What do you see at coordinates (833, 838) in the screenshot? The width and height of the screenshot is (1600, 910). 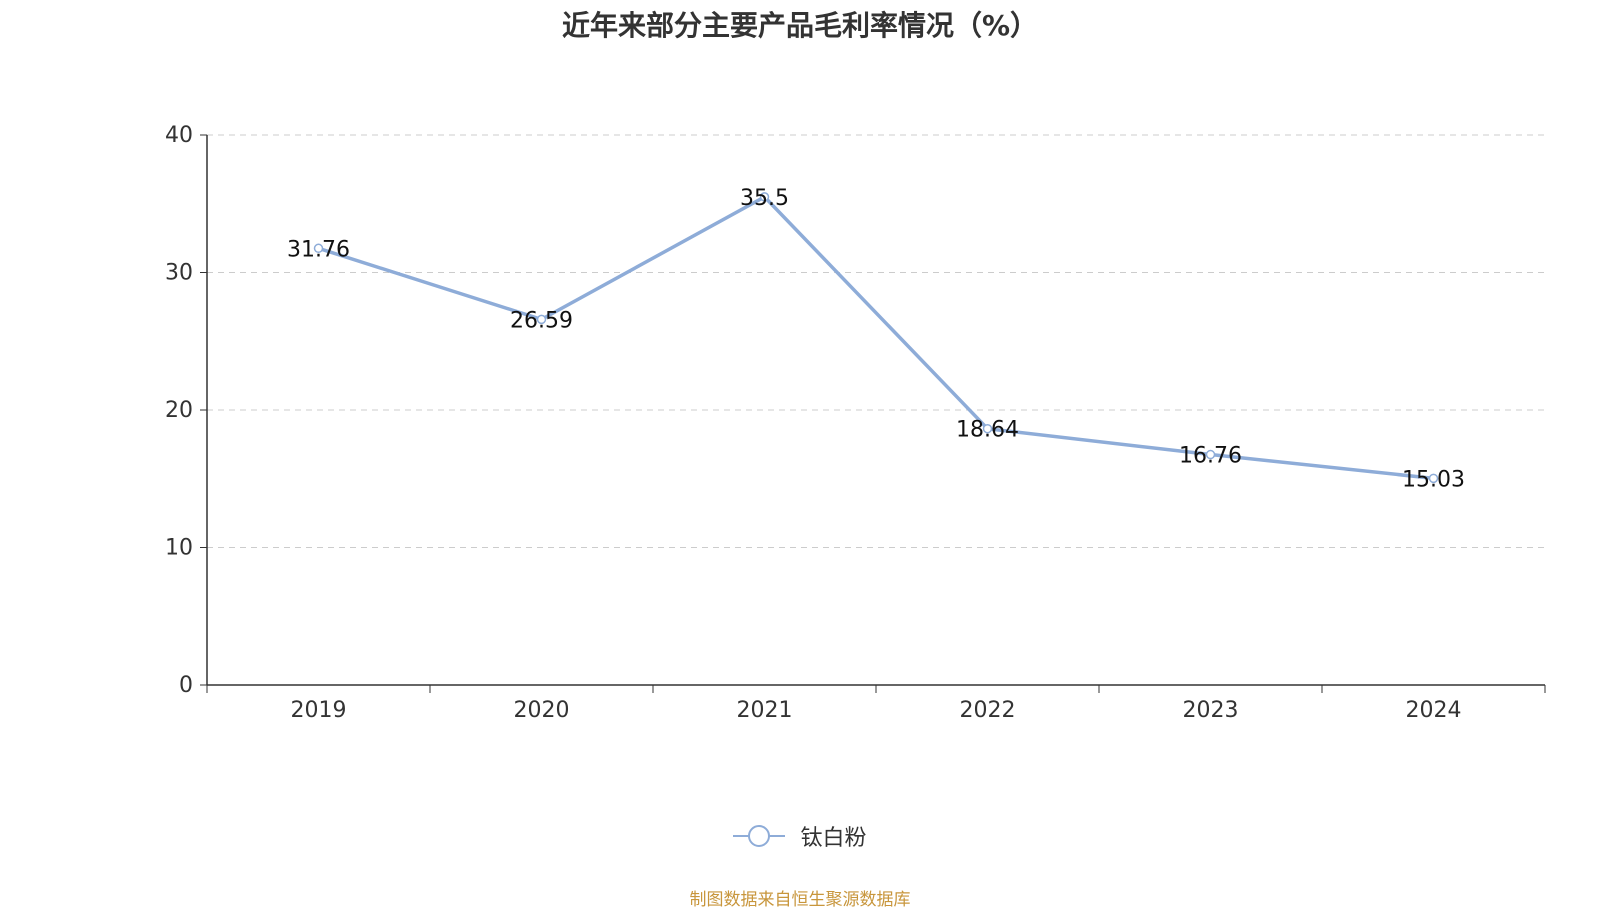 I see `legend-label-series: 钛白粉` at bounding box center [833, 838].